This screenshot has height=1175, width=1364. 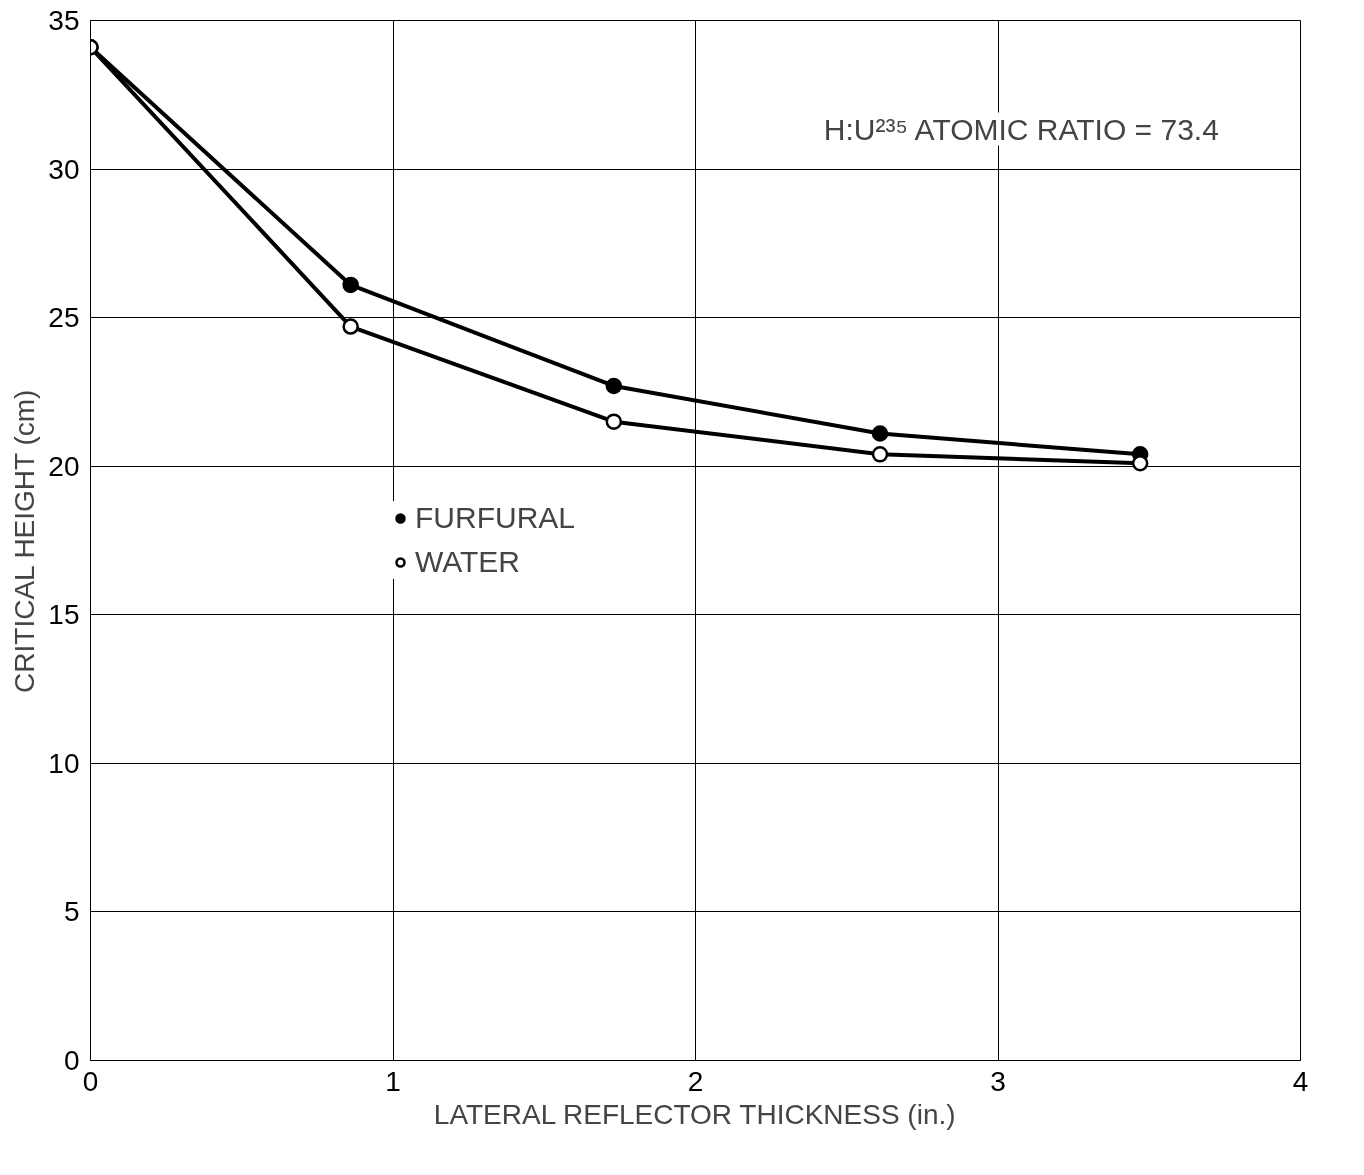 I want to click on legend-label: FURFURAL, so click(x=495, y=518).